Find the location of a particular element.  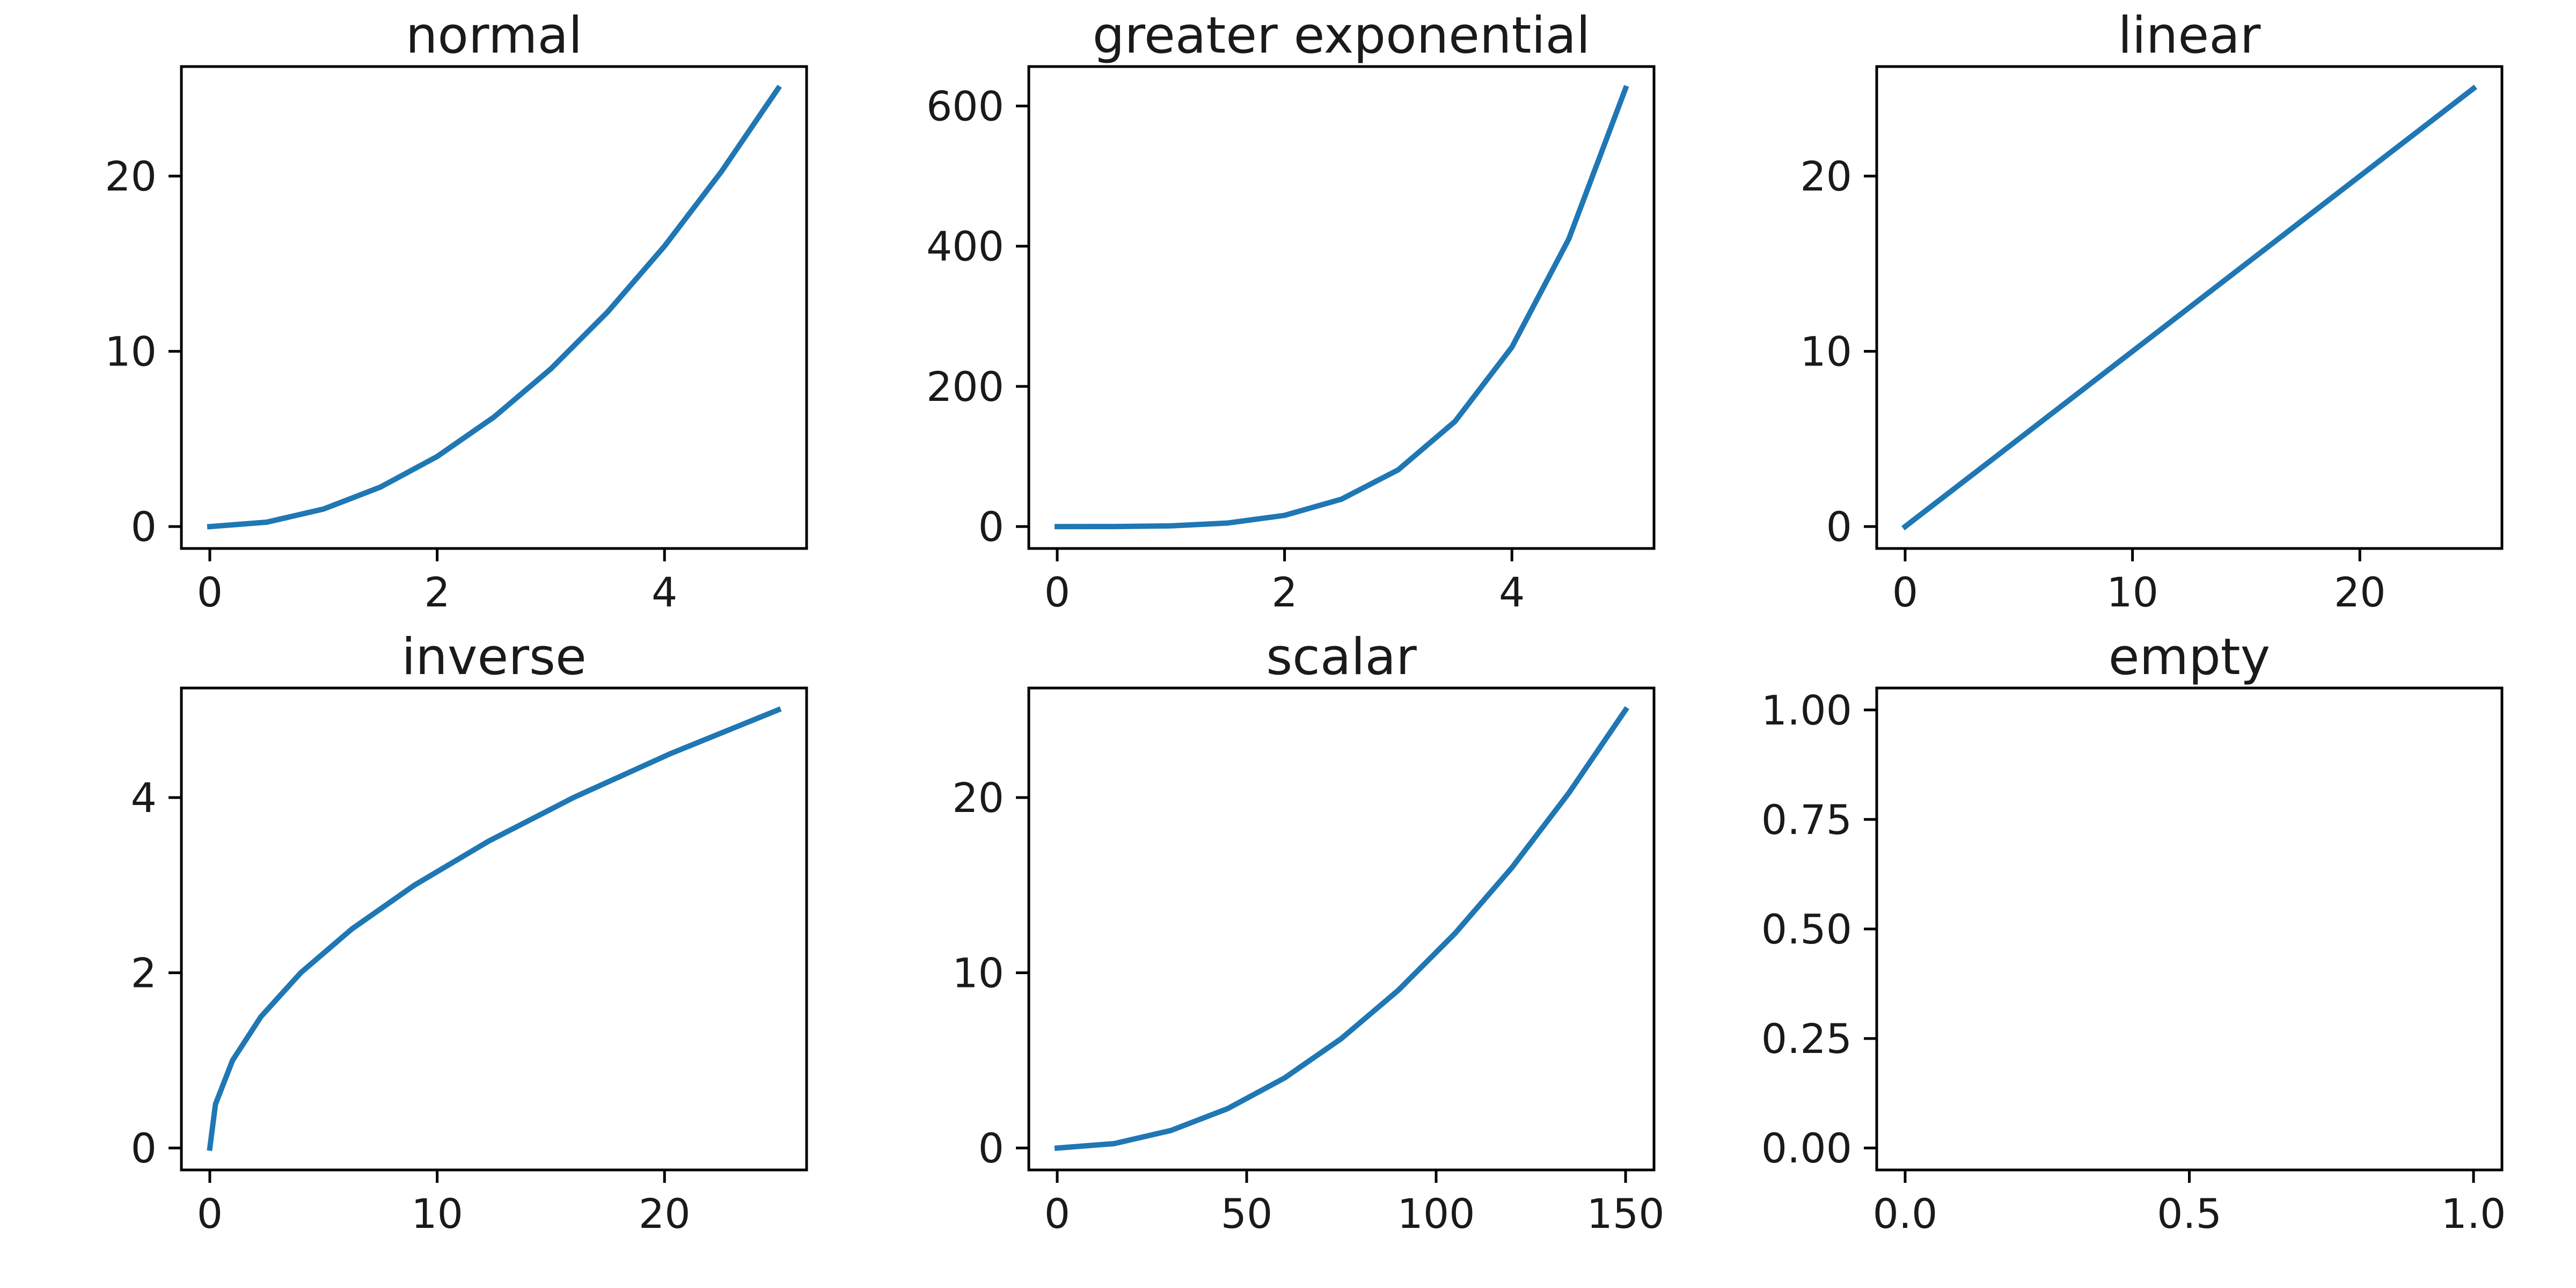

subplot-scalar: scalar 0 50 100 150 0 10 20 is located at coordinates (1308, 933).